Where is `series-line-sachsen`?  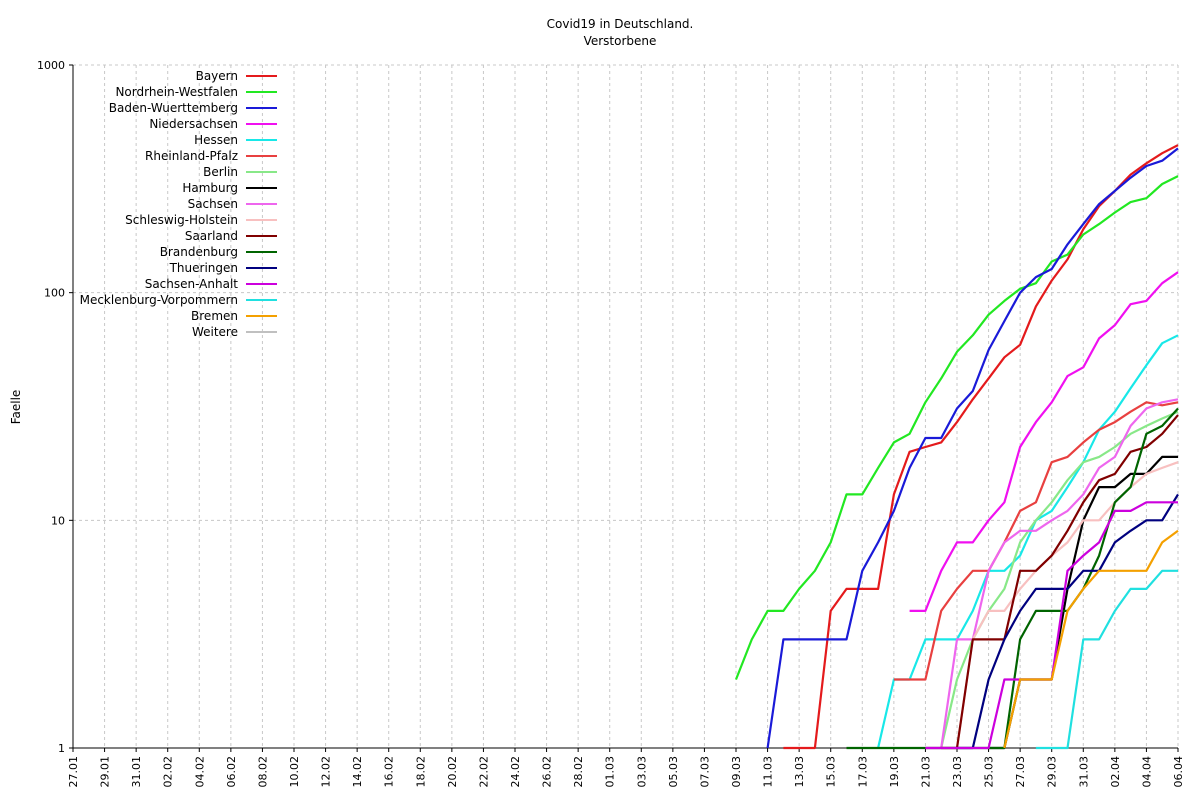 series-line-sachsen is located at coordinates (1052, 574).